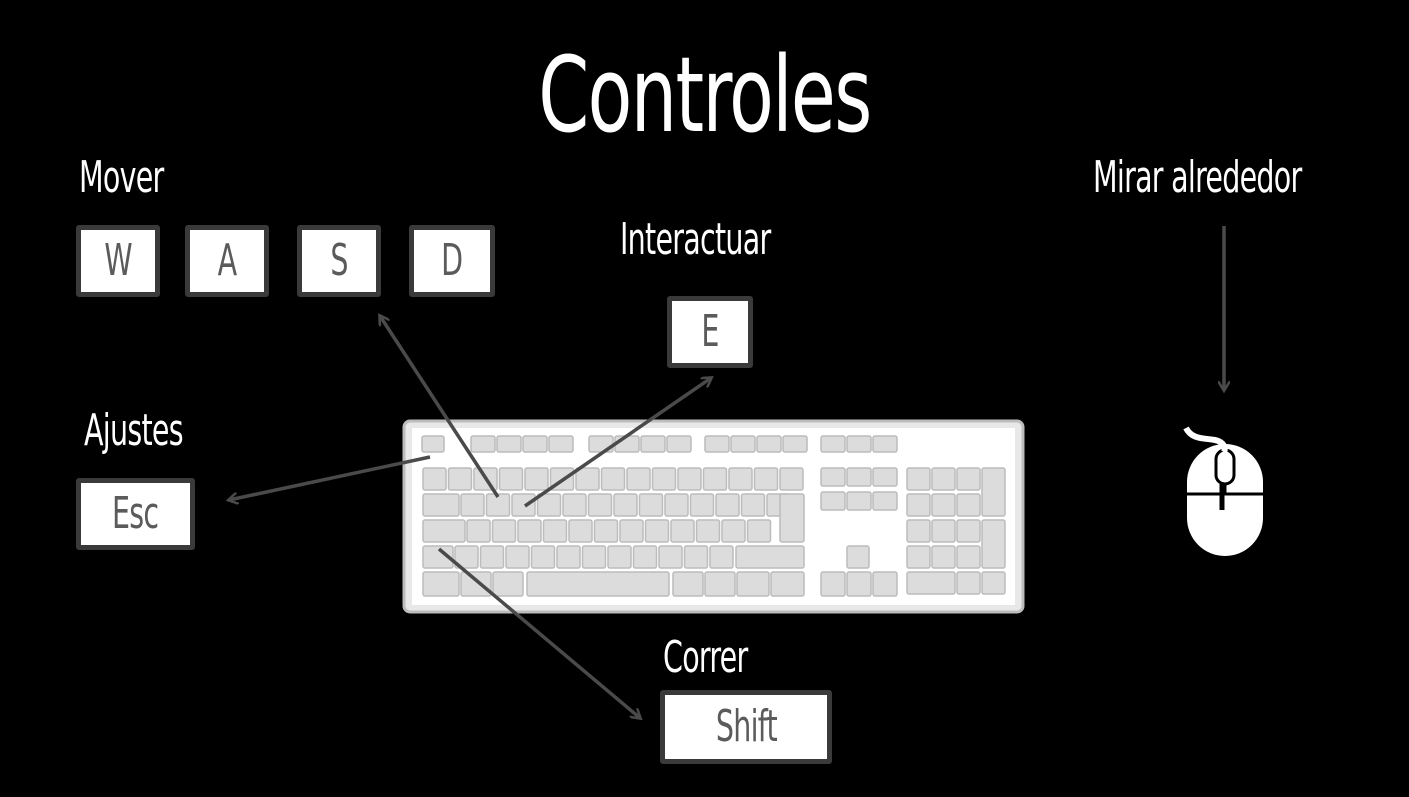 The image size is (1409, 797). Describe the element at coordinates (617, 443) in the screenshot. I see `arrow-to-e` at that location.